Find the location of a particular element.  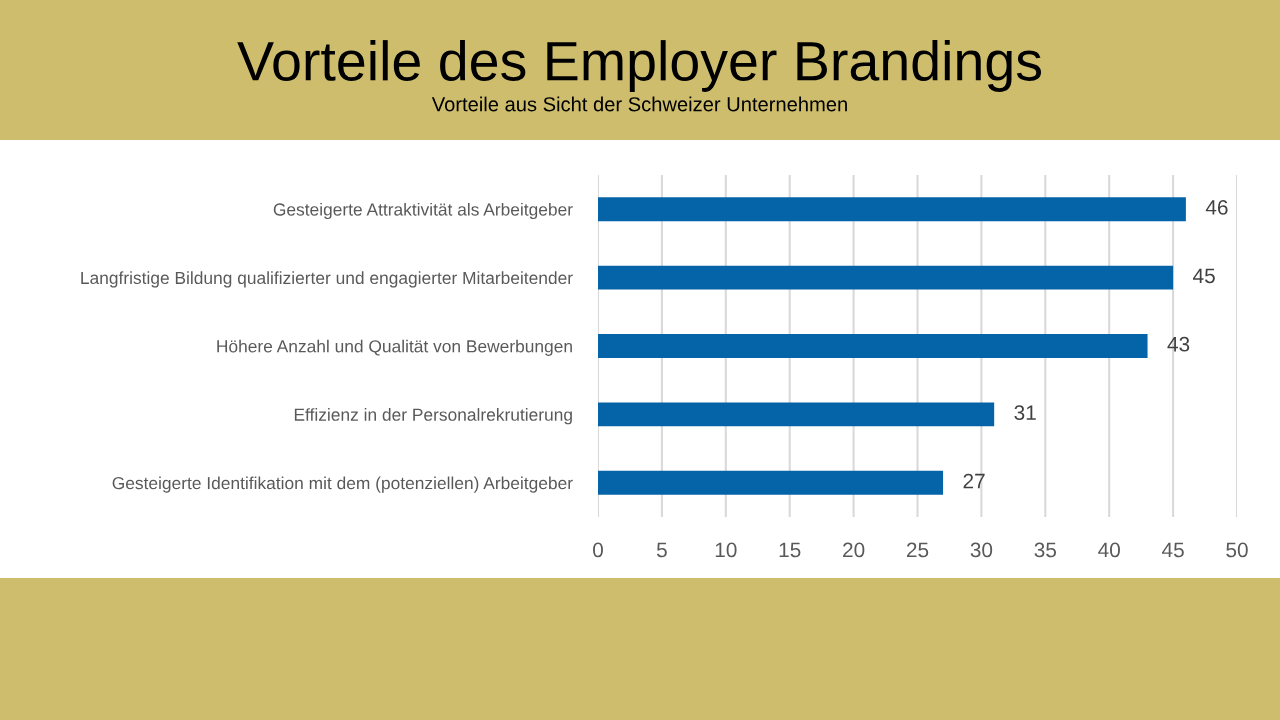

chart-subtitle: Vorteile aus Sicht der Schweizer Unternehmen is located at coordinates (639, 104).